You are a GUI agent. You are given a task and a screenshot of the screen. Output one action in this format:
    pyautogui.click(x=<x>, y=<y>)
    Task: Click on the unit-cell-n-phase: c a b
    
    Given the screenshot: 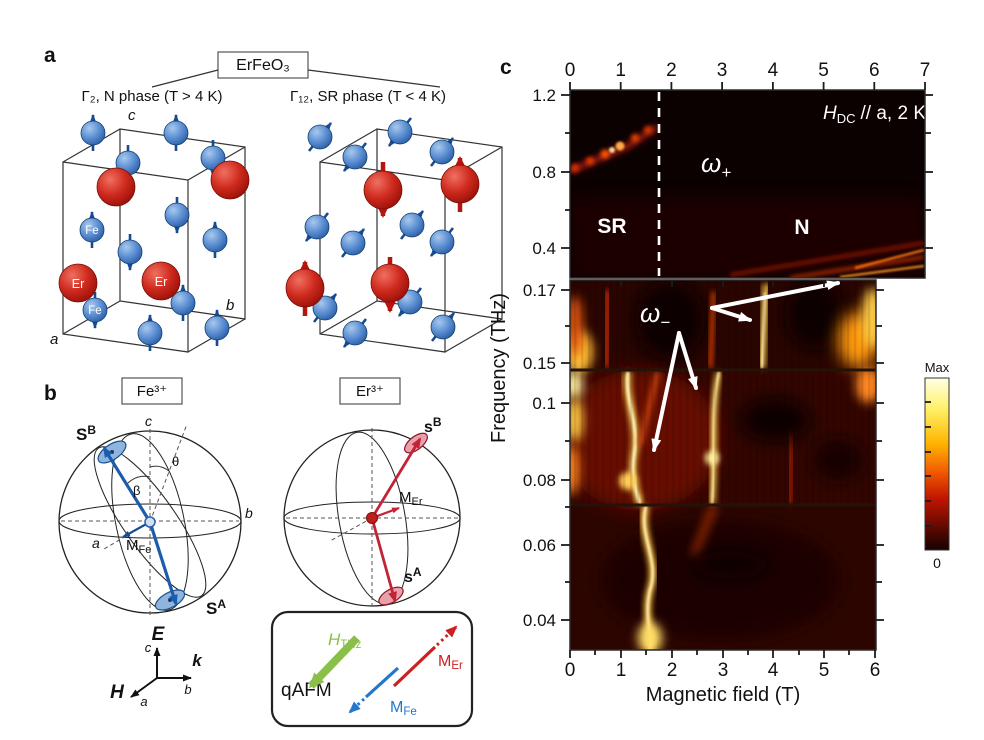 What is the action you would take?
    pyautogui.click(x=150, y=230)
    